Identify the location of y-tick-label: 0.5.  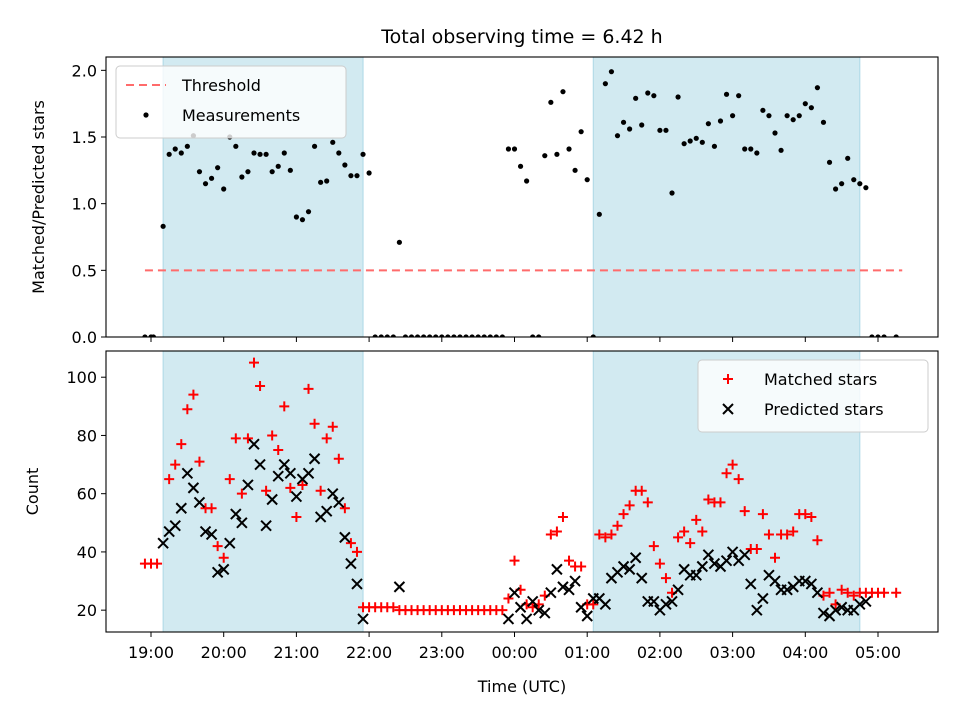
(84, 270).